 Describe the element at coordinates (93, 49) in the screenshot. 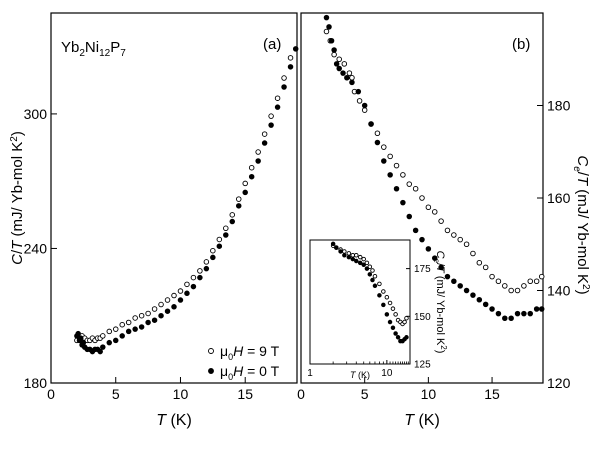

I see `compound-formula: Yb2Ni12P7` at that location.